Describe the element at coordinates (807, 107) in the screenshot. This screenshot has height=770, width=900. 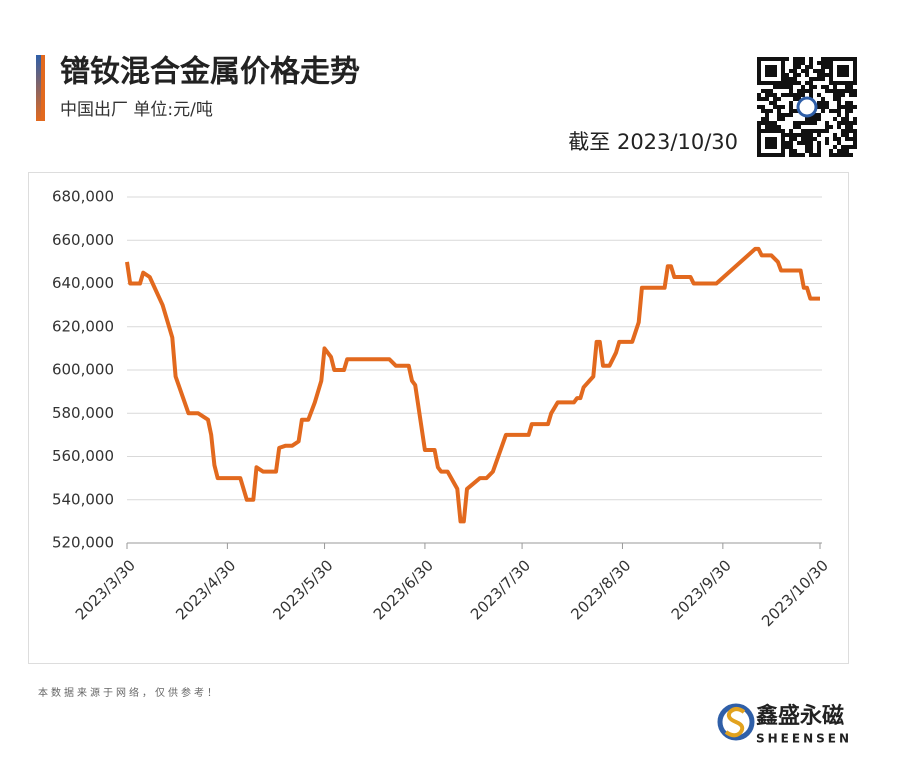
I see `qr-code` at that location.